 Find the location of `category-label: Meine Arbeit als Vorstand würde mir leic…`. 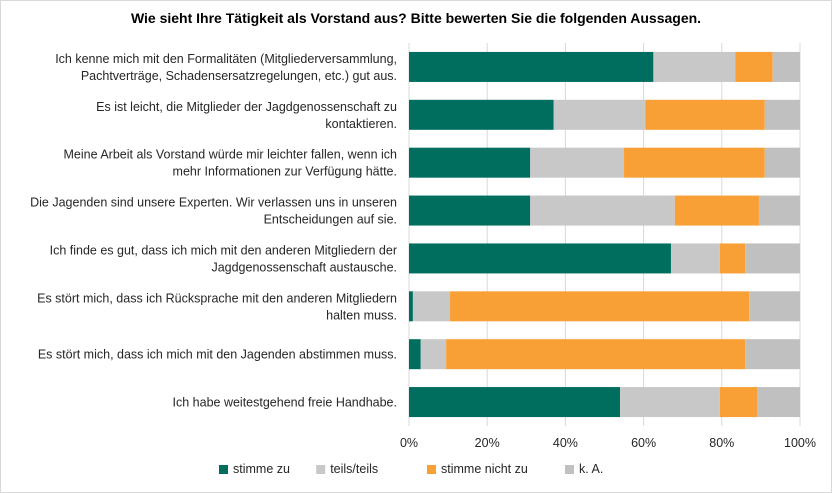

category-label: Meine Arbeit als Vorstand würde mir leic… is located at coordinates (231, 155).